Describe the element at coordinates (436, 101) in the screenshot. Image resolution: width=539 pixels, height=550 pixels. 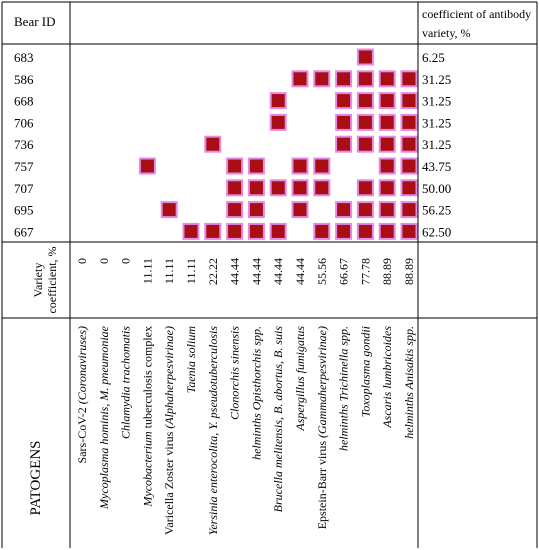
I see `bear-coef-668: 31.25` at that location.